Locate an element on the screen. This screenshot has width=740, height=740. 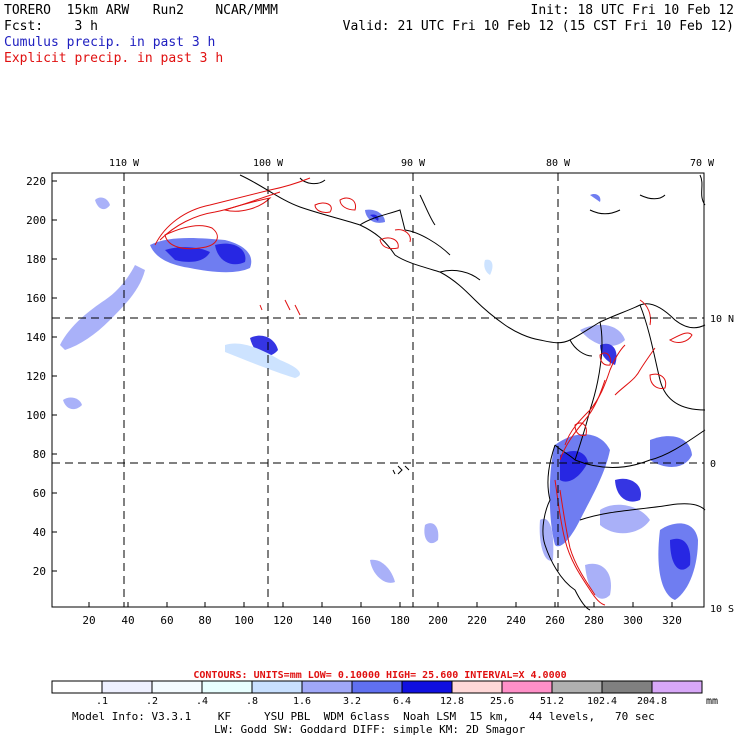
lat-label: 10 S is located at coordinates (722, 609).